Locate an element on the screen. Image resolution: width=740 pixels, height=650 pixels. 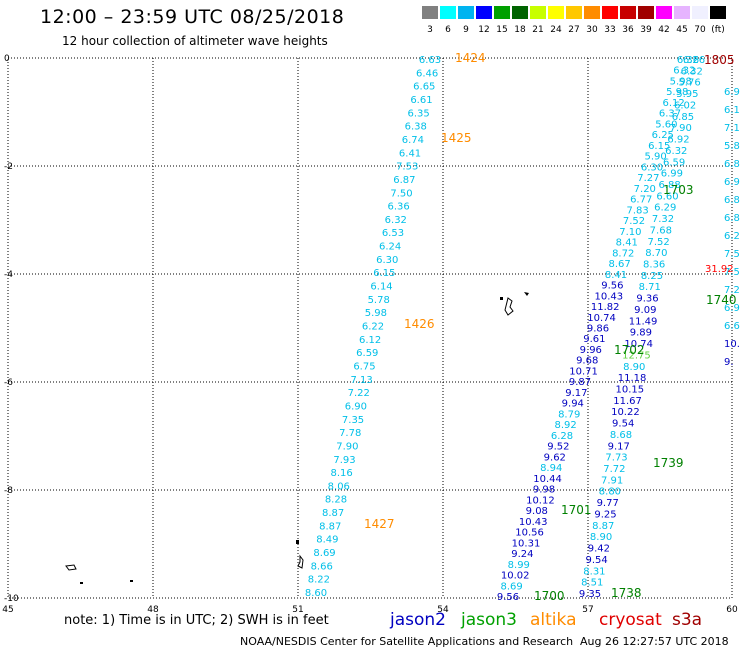
wave-height-value: 6.60 is located at coordinates (667, 196).